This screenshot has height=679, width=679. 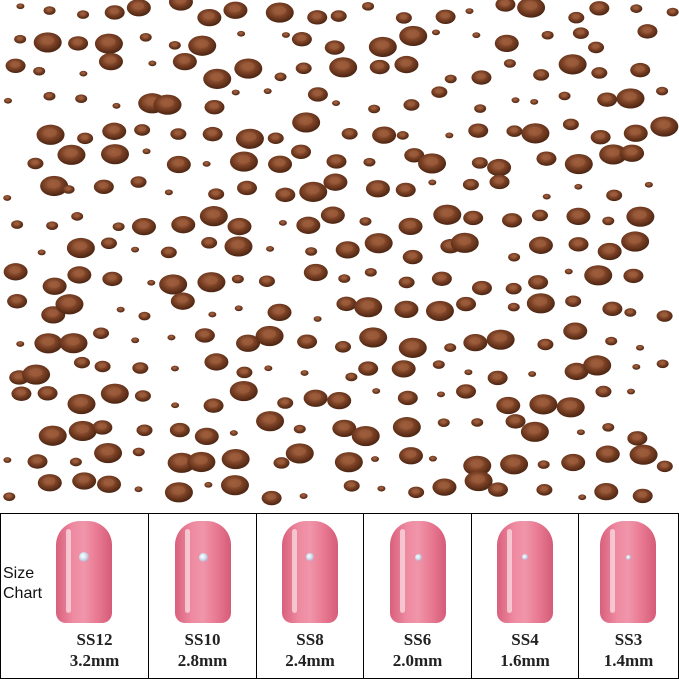 I want to click on size-mm: 2.0mm, so click(x=417, y=660).